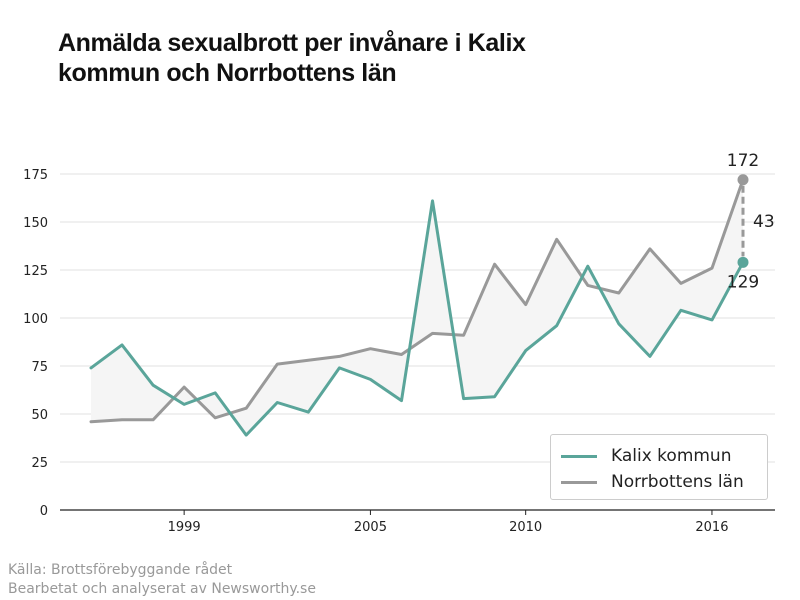 The image size is (800, 600). What do you see at coordinates (743, 180) in the screenshot?
I see `end-point-norrbotten` at bounding box center [743, 180].